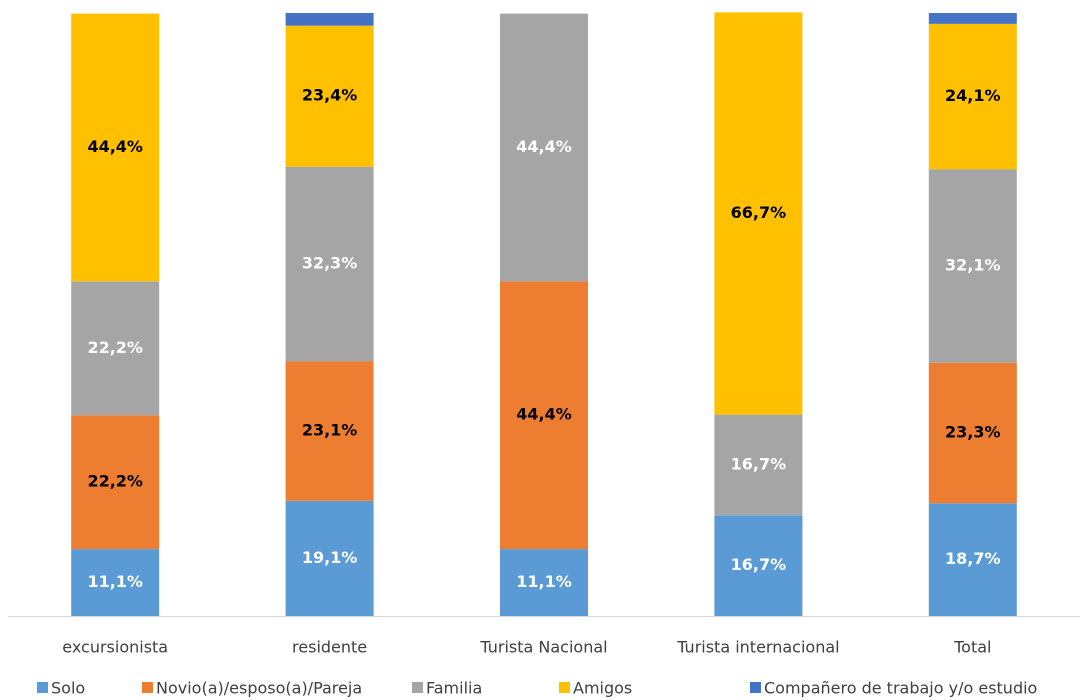 The height and width of the screenshot is (700, 1086). I want to click on value-label: 23,1%, so click(330, 430).